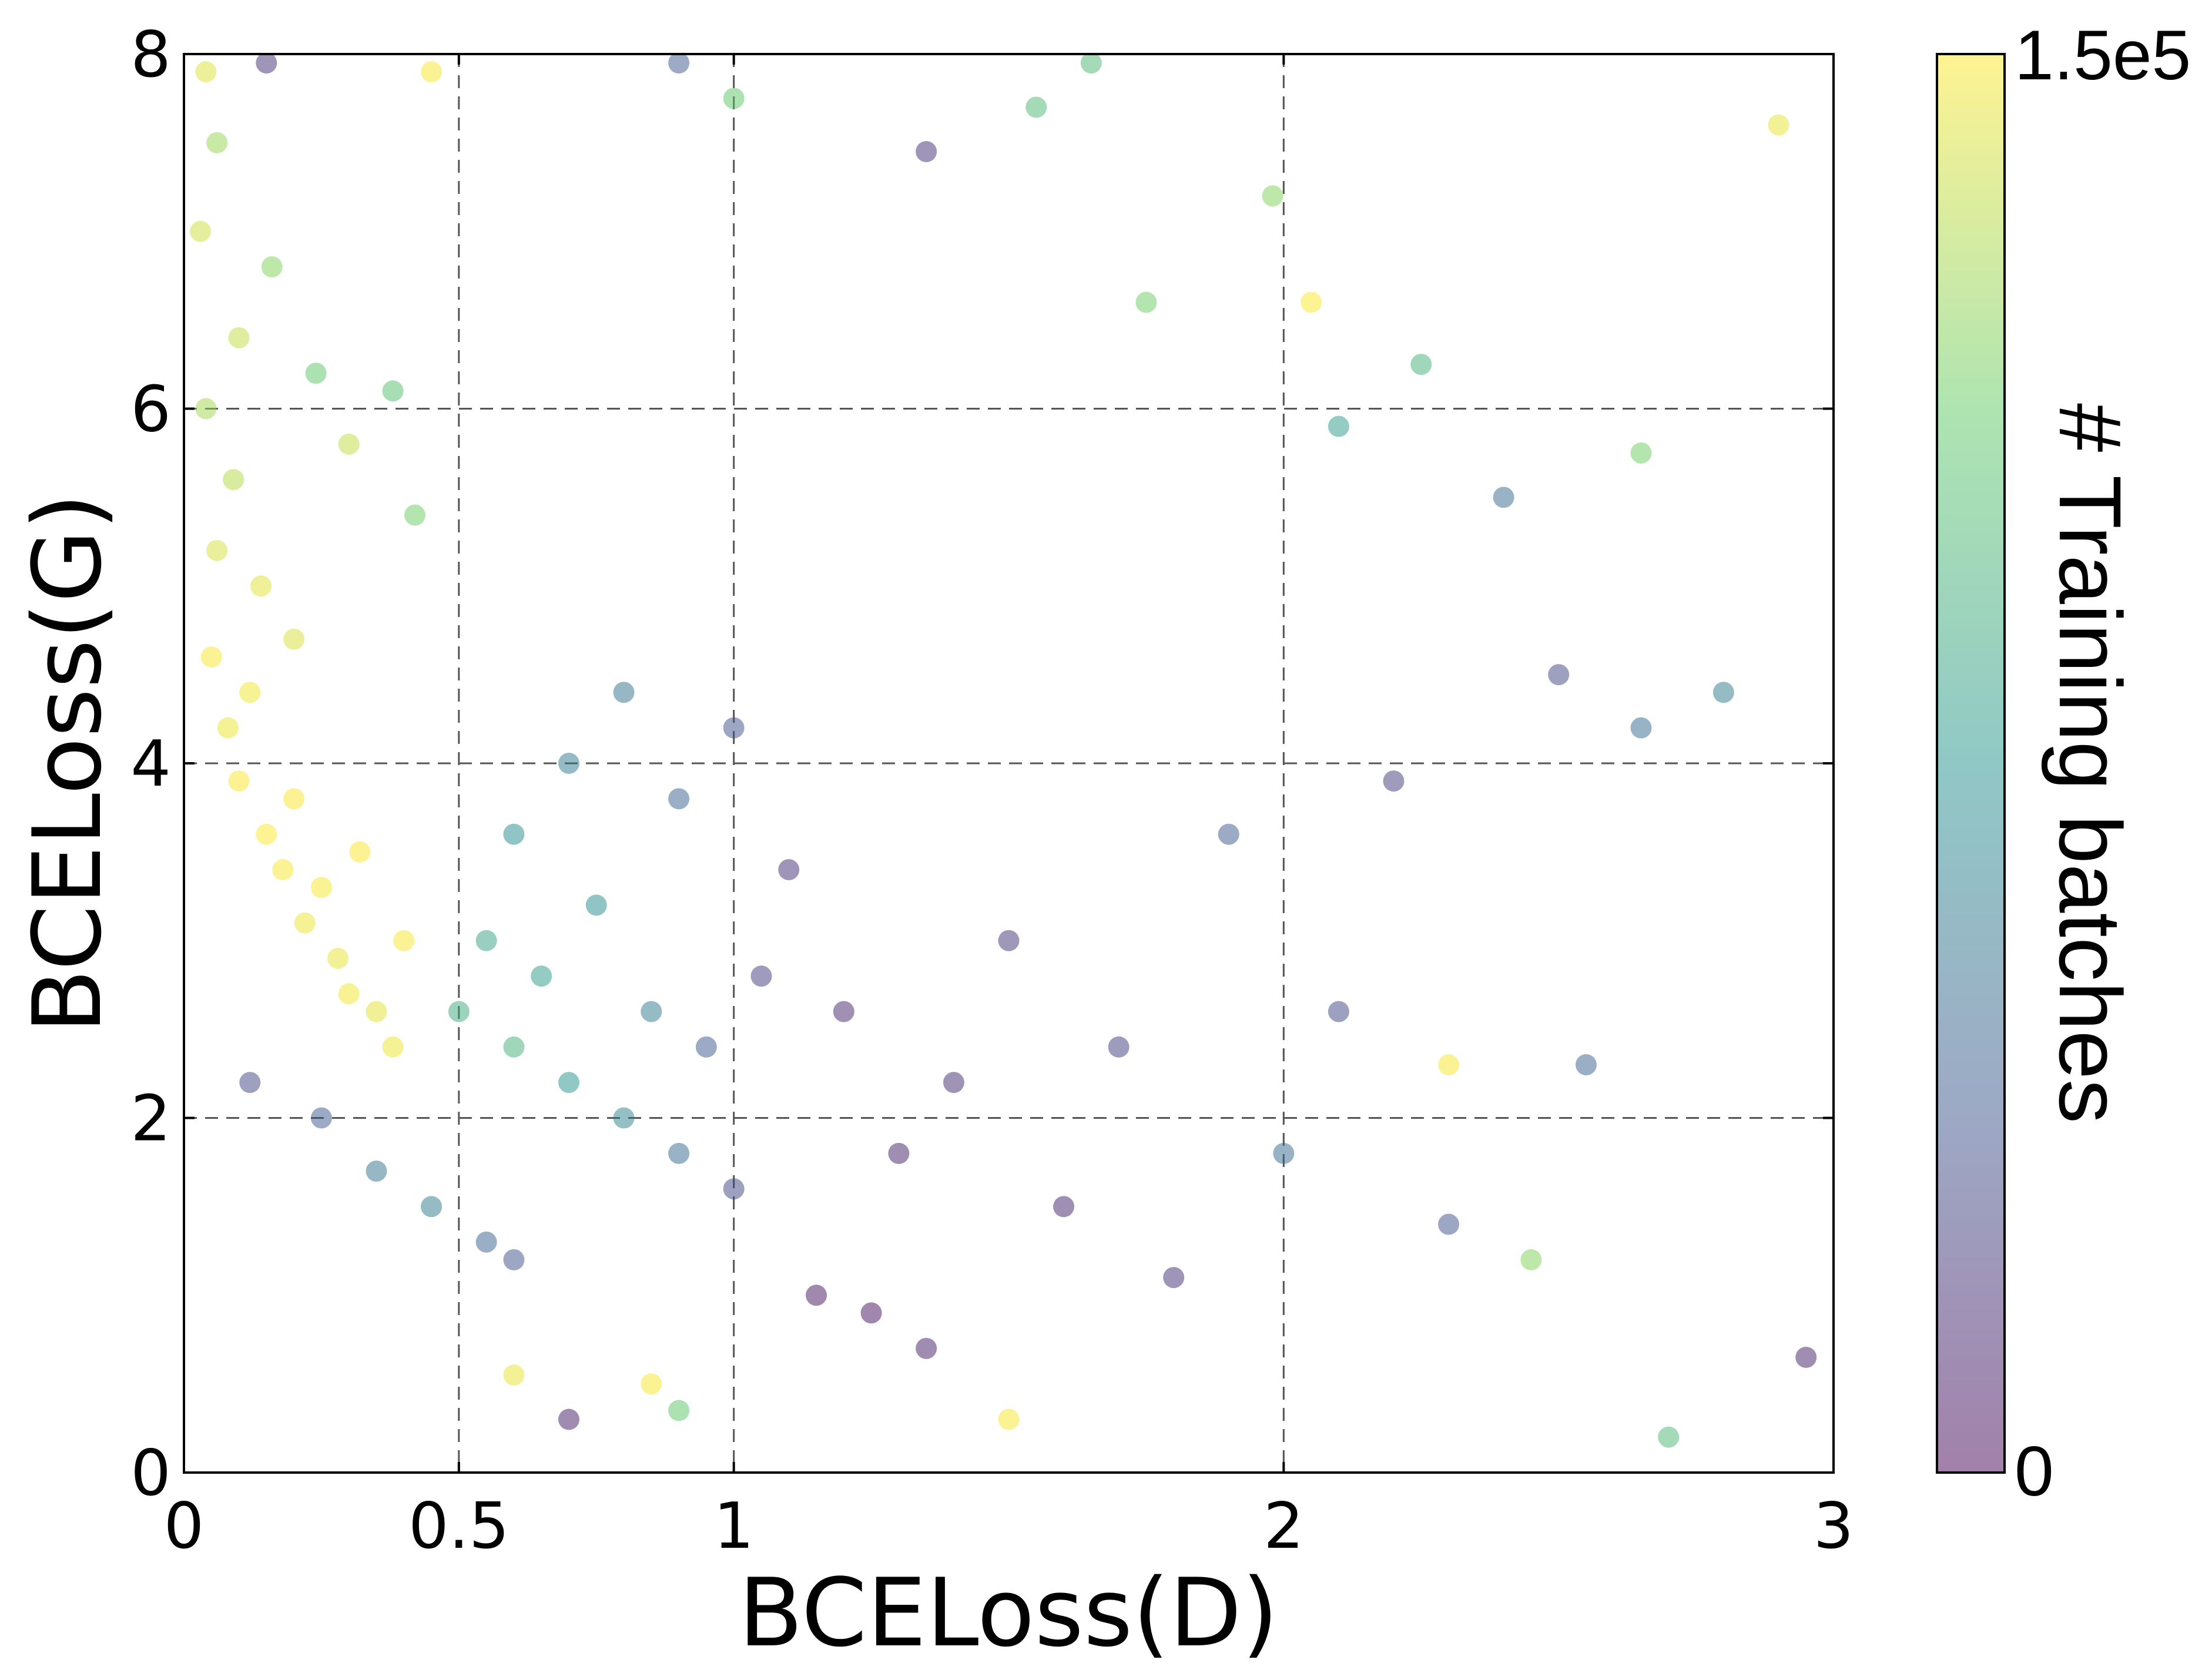  What do you see at coordinates (1834, 1526) in the screenshot?
I see `x-tick-label: 3` at bounding box center [1834, 1526].